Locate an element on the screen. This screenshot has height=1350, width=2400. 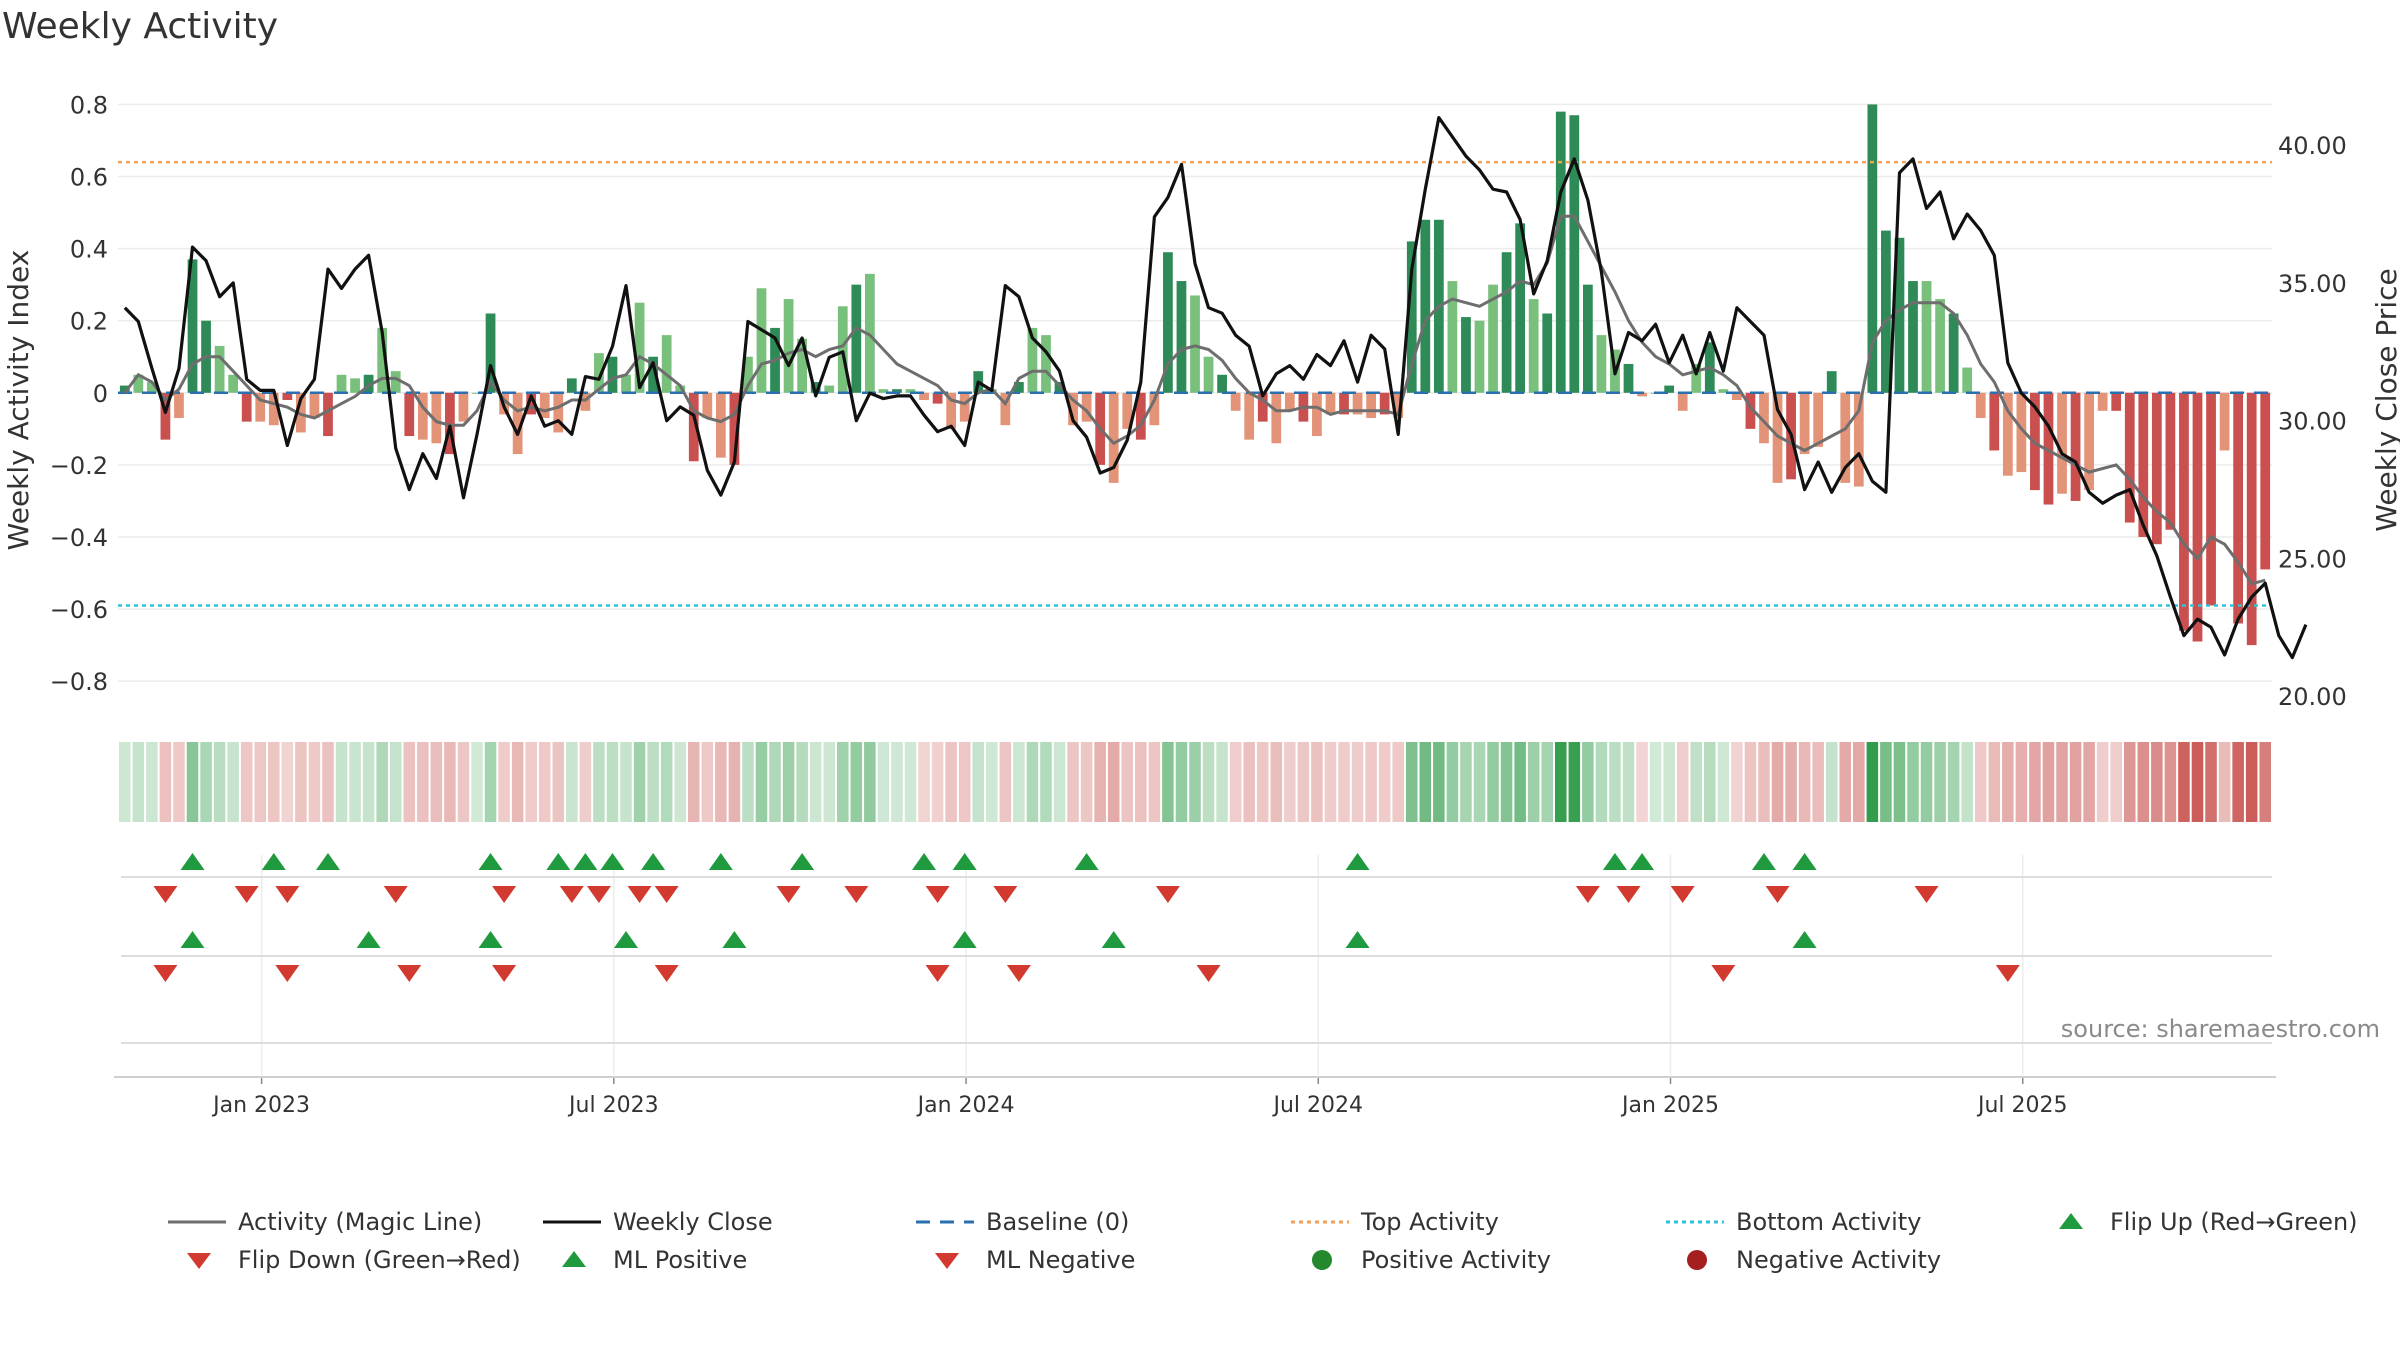
legend-flip-up: Flip Up (Red→Green) is located at coordinates (2199, 1222).